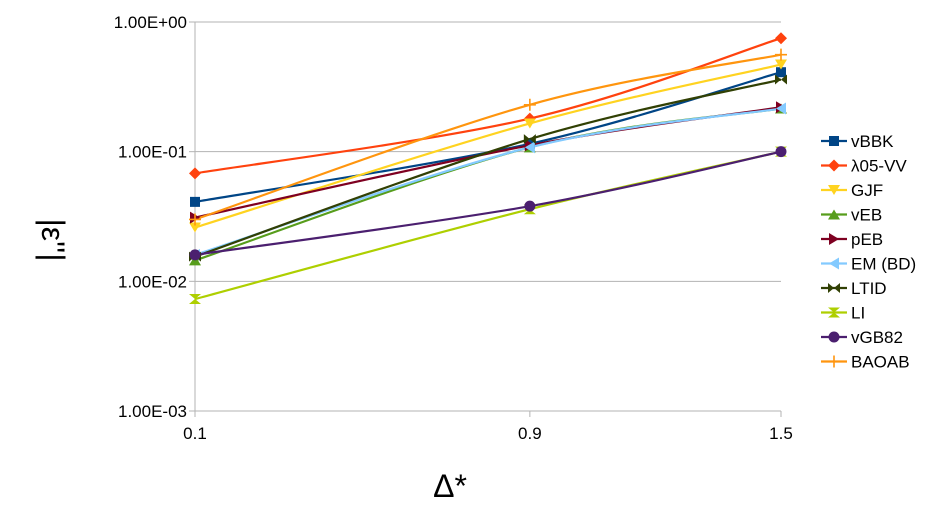  I want to click on legend-item-baoab: BAOAB, so click(865, 362).